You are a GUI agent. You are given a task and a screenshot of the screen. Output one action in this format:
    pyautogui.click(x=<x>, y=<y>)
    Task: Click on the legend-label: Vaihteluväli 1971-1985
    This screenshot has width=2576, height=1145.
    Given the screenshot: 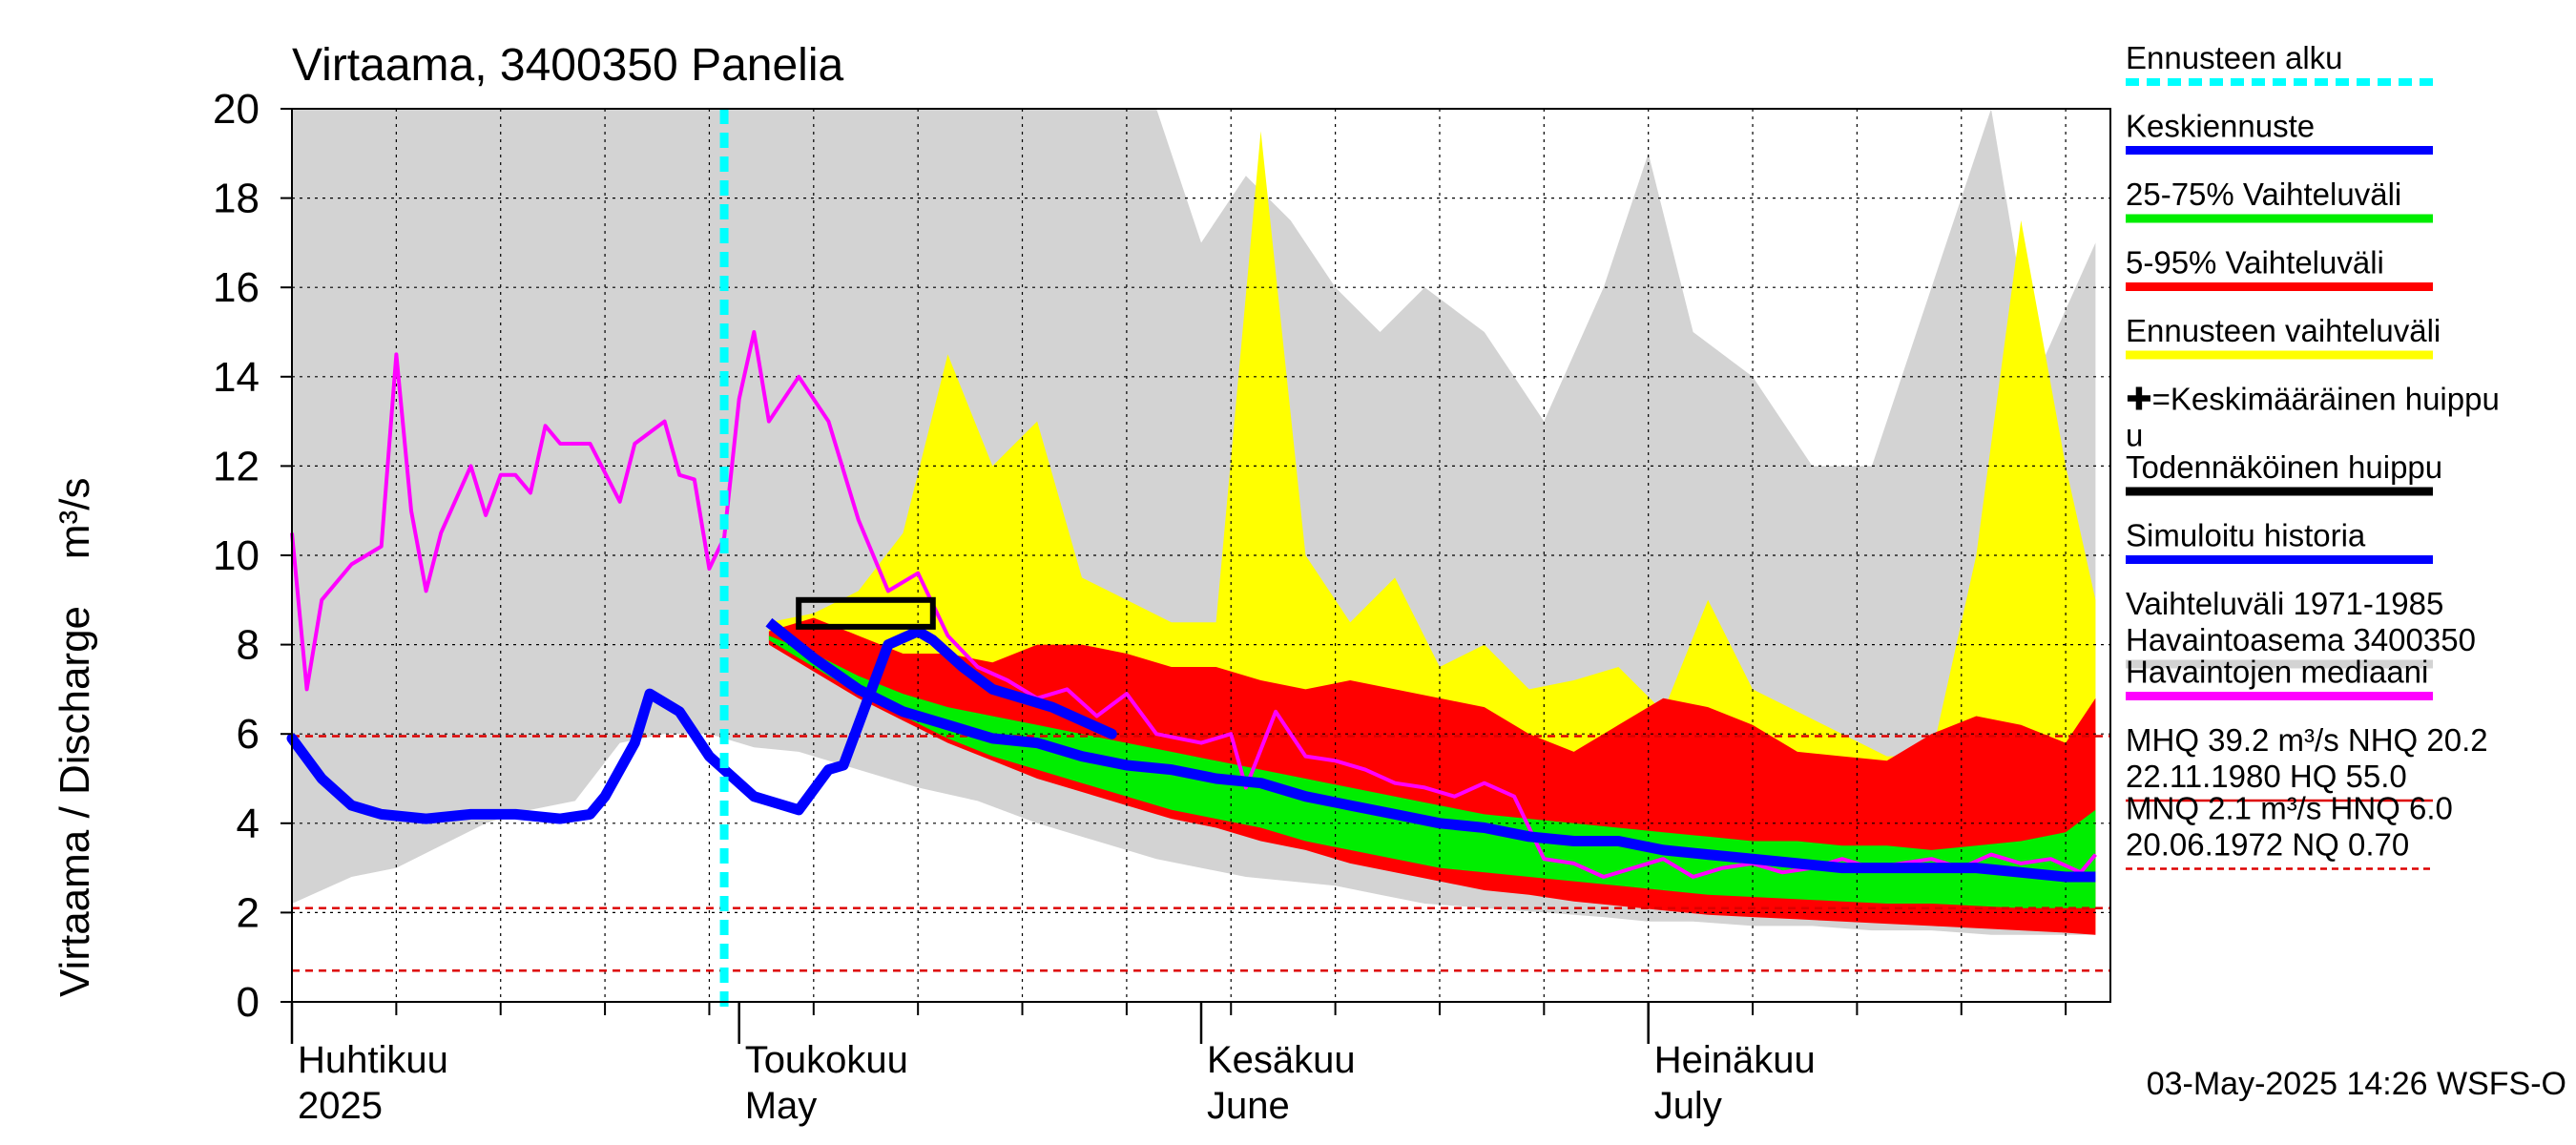 What is the action you would take?
    pyautogui.click(x=2284, y=603)
    